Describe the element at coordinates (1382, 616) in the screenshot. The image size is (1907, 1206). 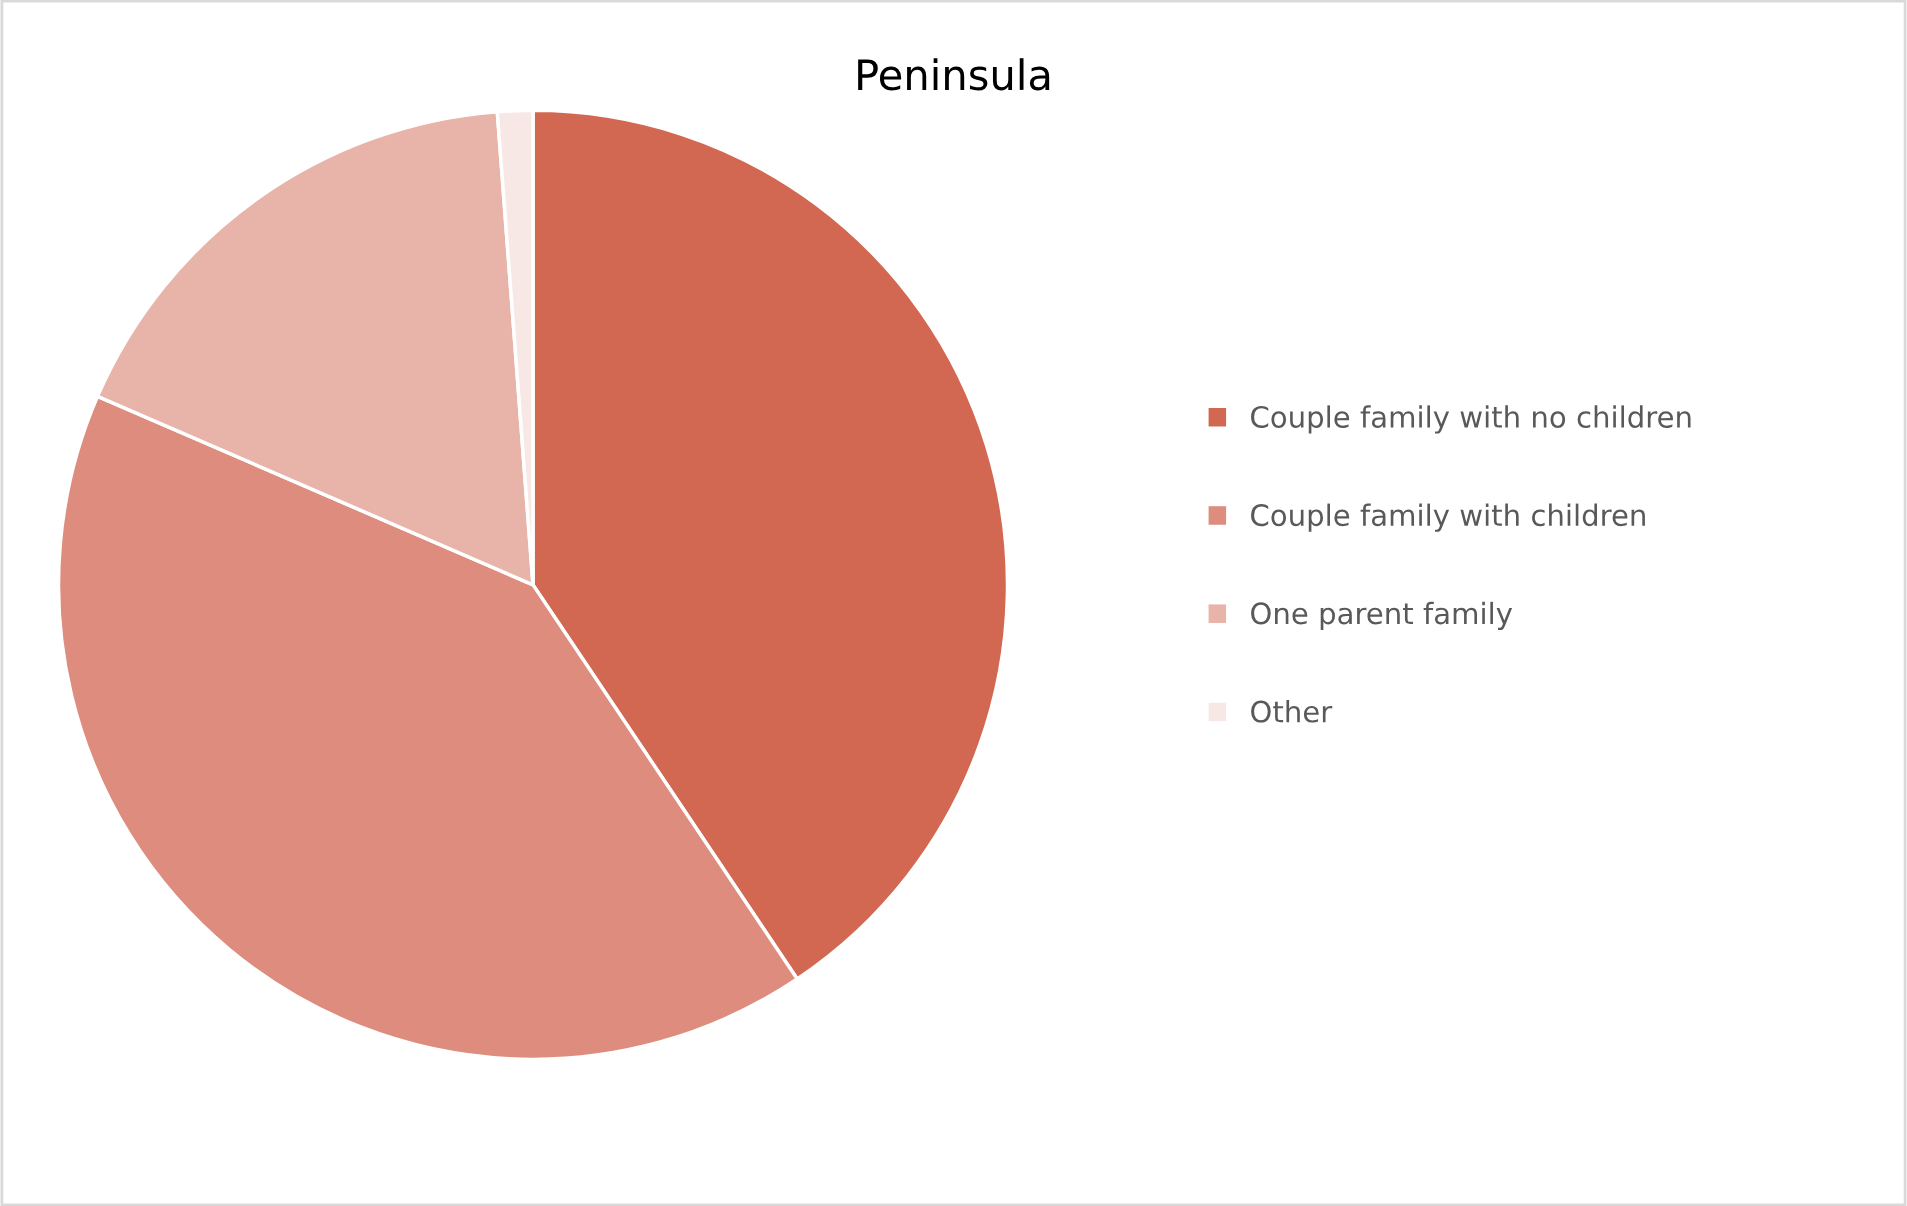
I see `legend-label: One parent family` at that location.